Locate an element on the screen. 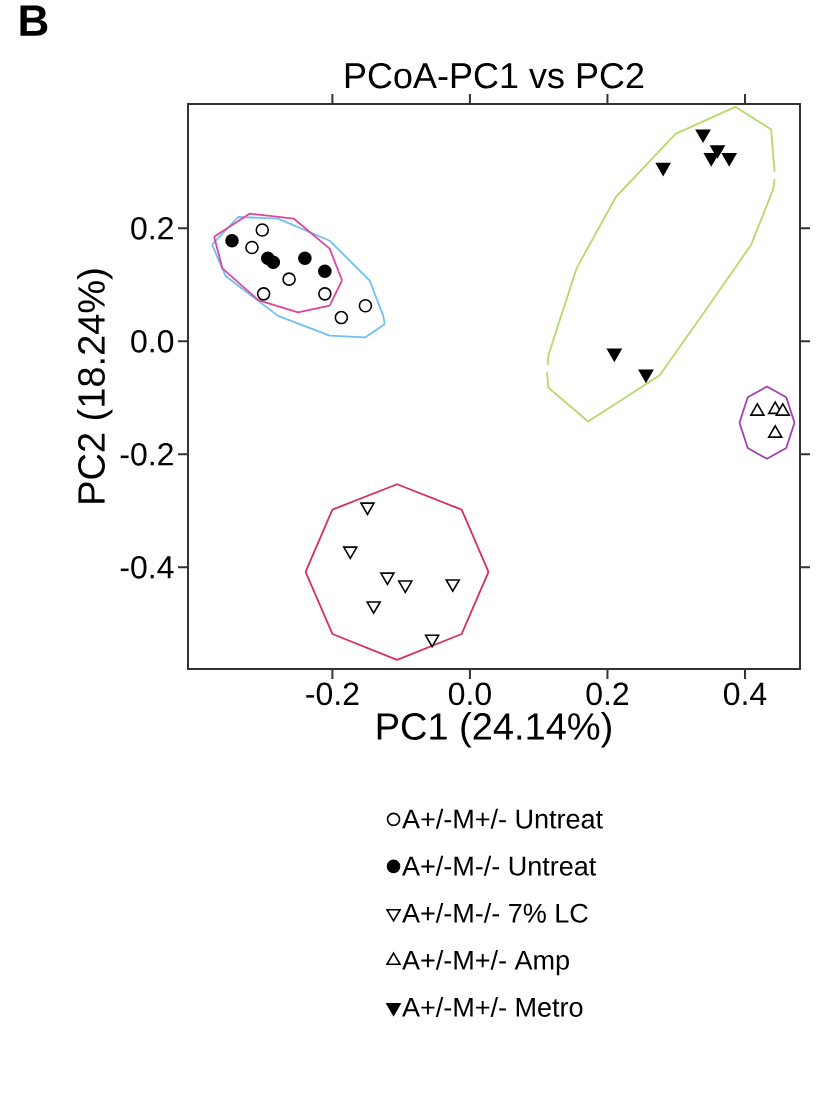 This screenshot has height=1106, width=816. x-tick-label: -0.2 is located at coordinates (332, 694).